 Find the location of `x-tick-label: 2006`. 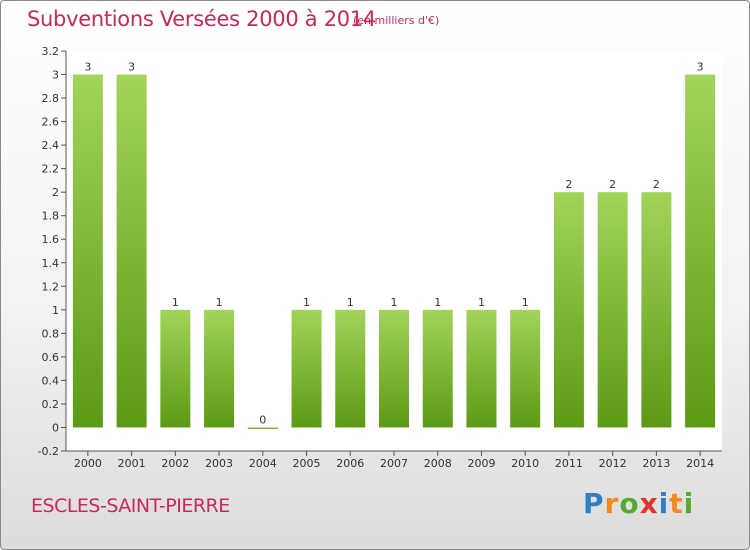

x-tick-label: 2006 is located at coordinates (350, 463).